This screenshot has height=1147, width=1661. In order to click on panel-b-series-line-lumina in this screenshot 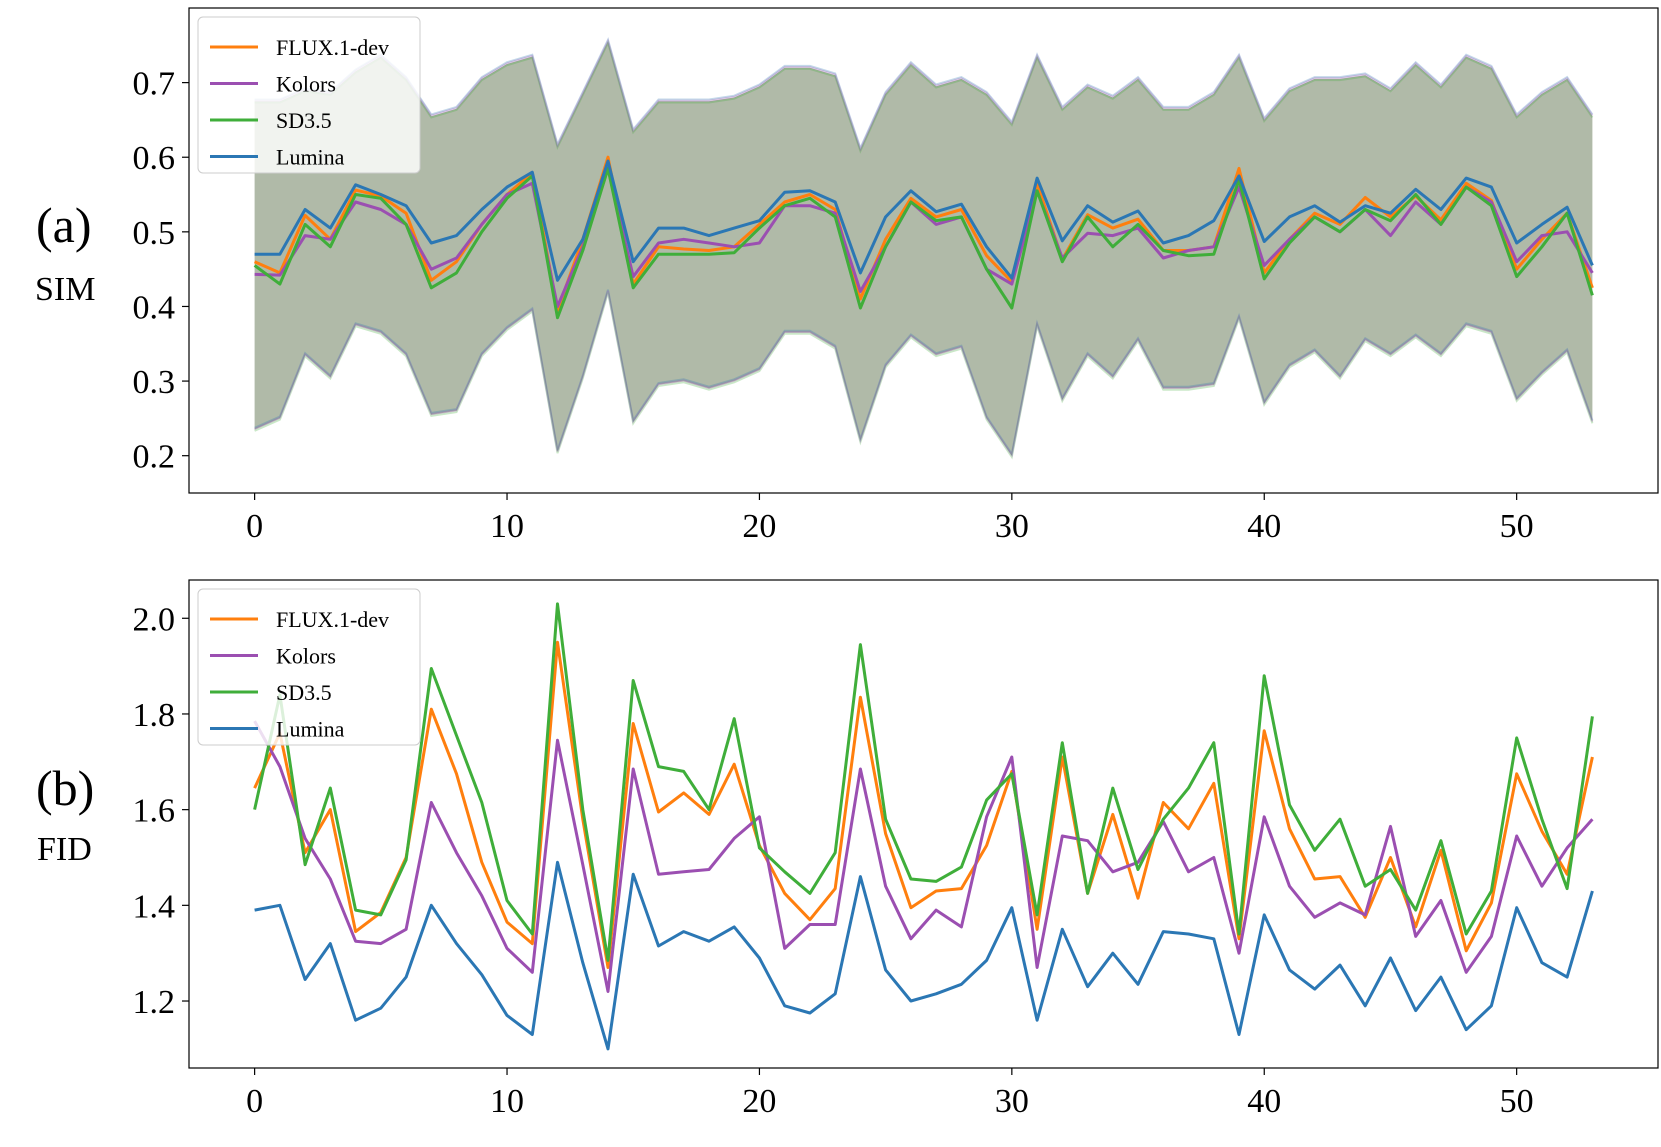, I will do `click(924, 955)`.